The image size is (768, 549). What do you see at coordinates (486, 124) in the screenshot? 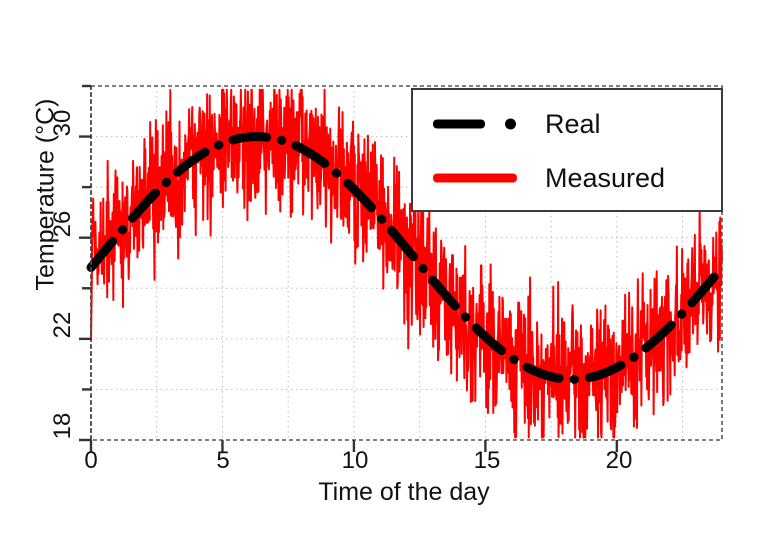
I see `legend-sample-real` at bounding box center [486, 124].